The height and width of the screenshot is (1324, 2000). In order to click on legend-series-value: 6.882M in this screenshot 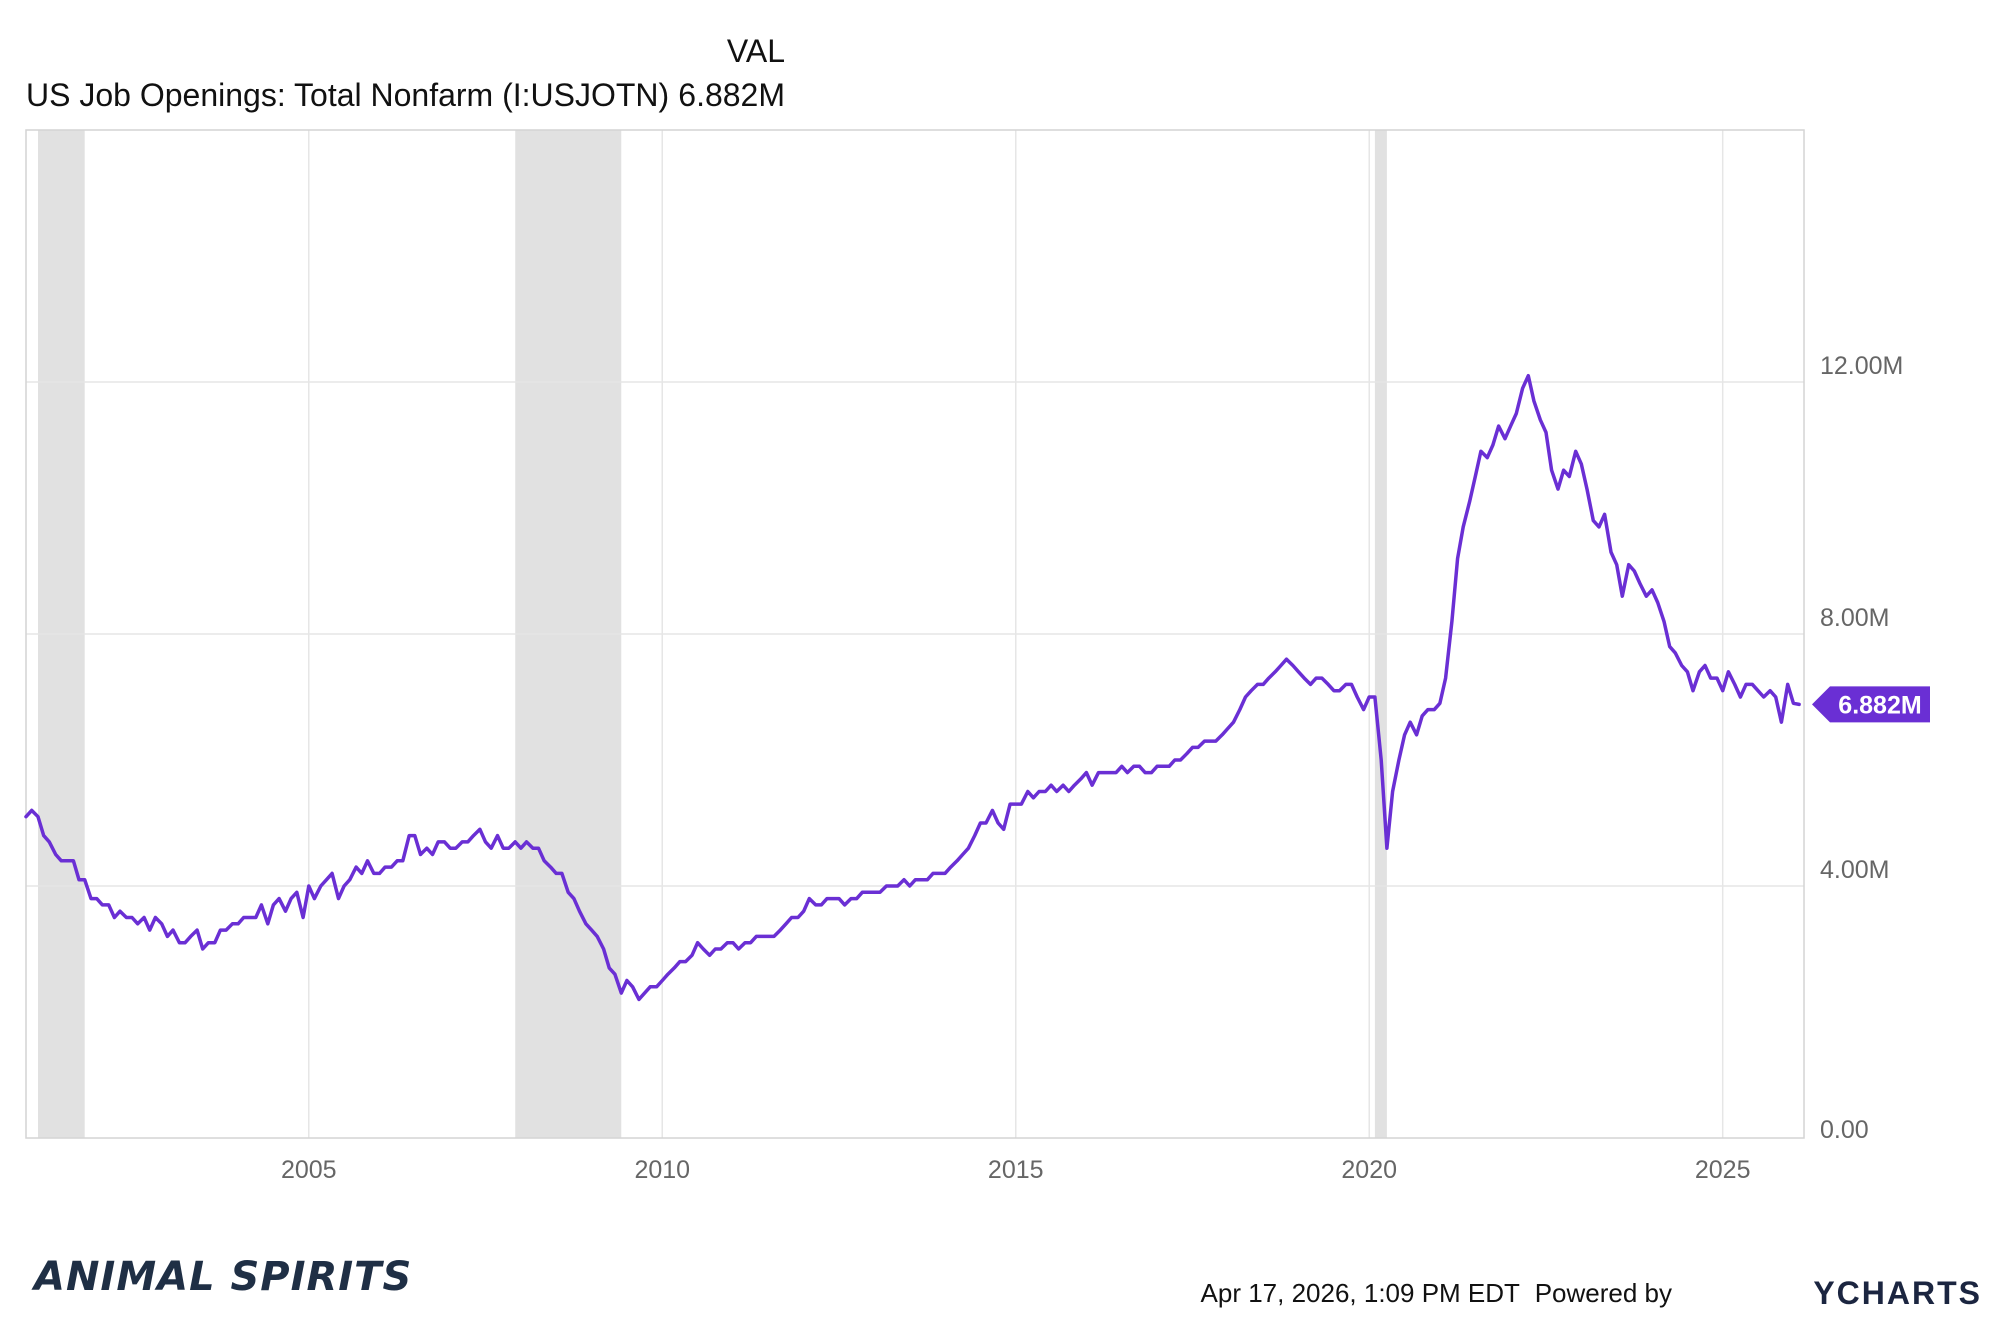, I will do `click(731, 95)`.